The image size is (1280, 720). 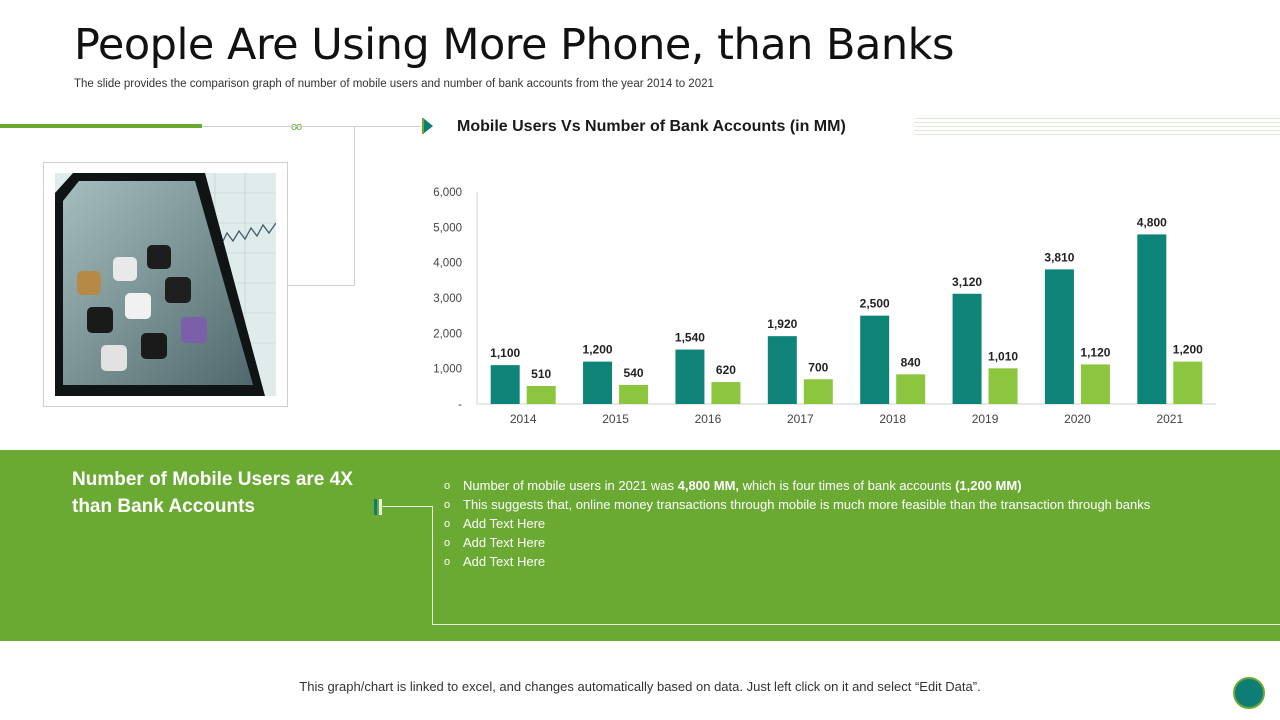 I want to click on x-tick-label: 2015, so click(x=615, y=419).